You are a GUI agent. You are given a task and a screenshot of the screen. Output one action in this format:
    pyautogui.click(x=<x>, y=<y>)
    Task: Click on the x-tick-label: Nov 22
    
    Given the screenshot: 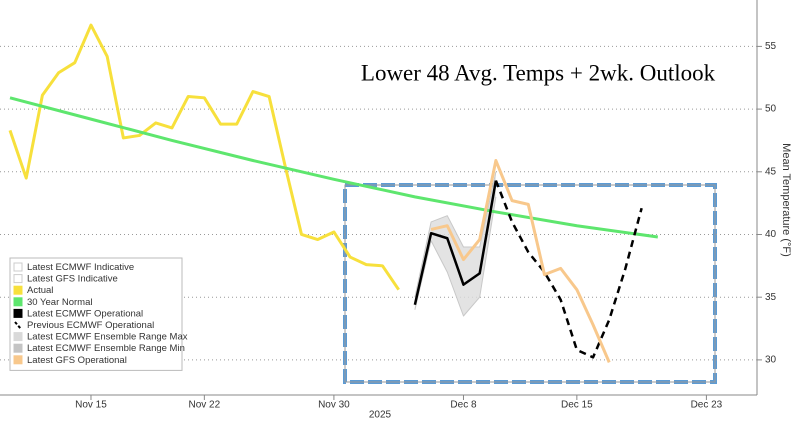 What is the action you would take?
    pyautogui.click(x=205, y=405)
    